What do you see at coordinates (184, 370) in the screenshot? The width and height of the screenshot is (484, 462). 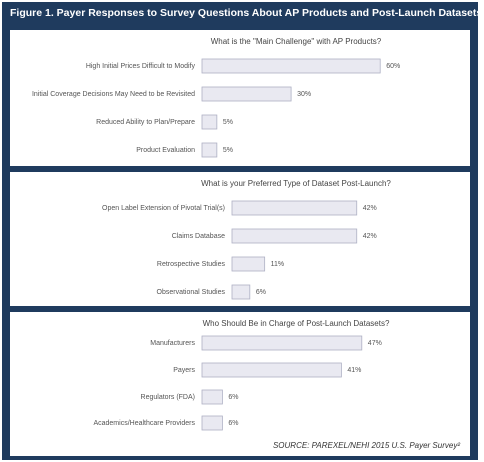 I see `category-label: Payers` at bounding box center [184, 370].